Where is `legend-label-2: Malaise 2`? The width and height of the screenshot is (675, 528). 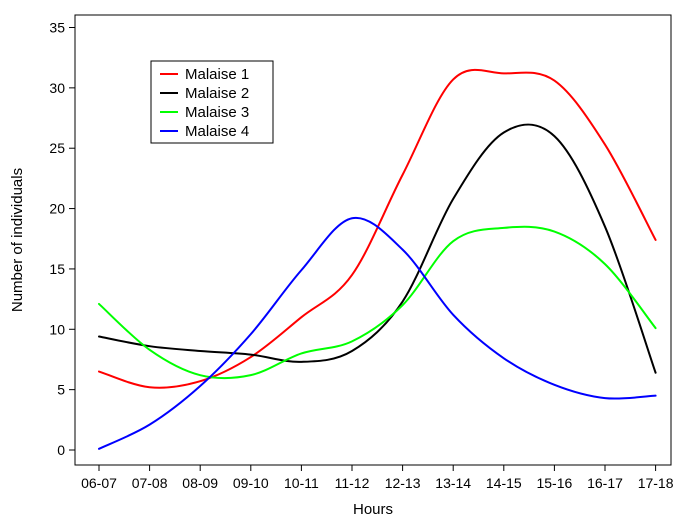
legend-label-2: Malaise 2 is located at coordinates (217, 93).